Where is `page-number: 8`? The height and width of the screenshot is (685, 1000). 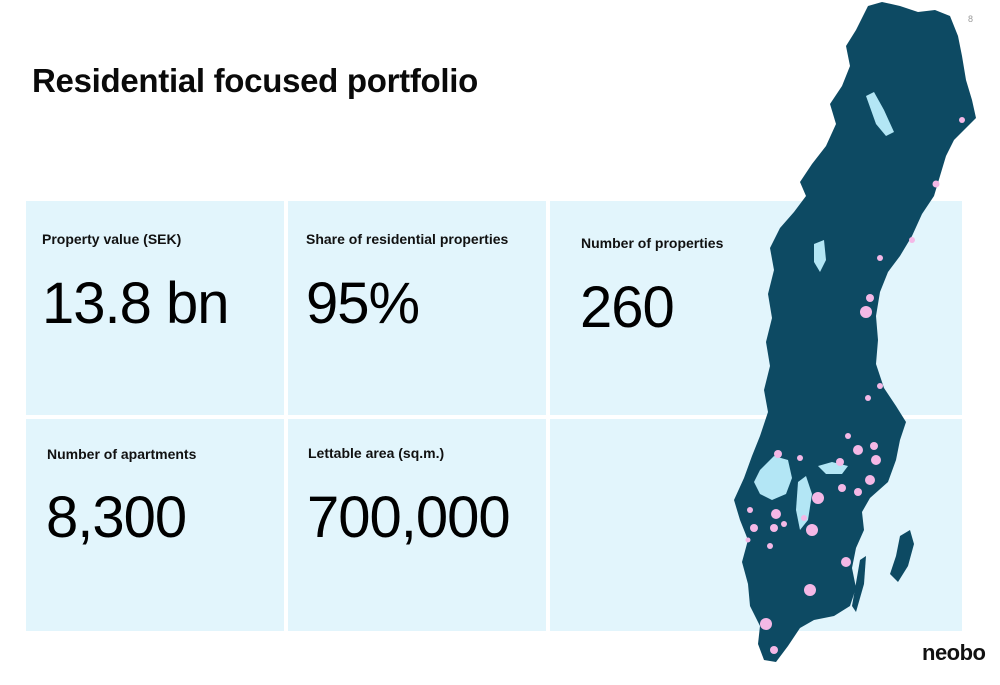 page-number: 8 is located at coordinates (971, 19).